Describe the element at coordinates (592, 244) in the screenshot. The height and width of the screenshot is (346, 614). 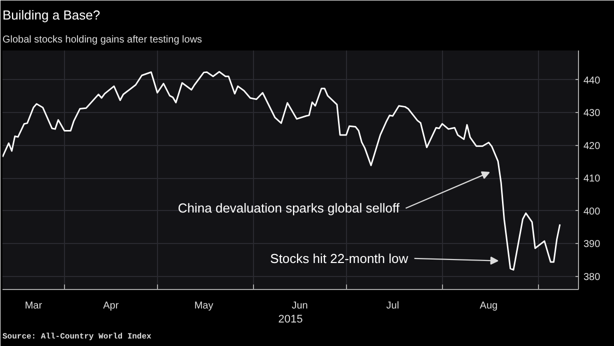
I see `y-tick-label: 390` at that location.